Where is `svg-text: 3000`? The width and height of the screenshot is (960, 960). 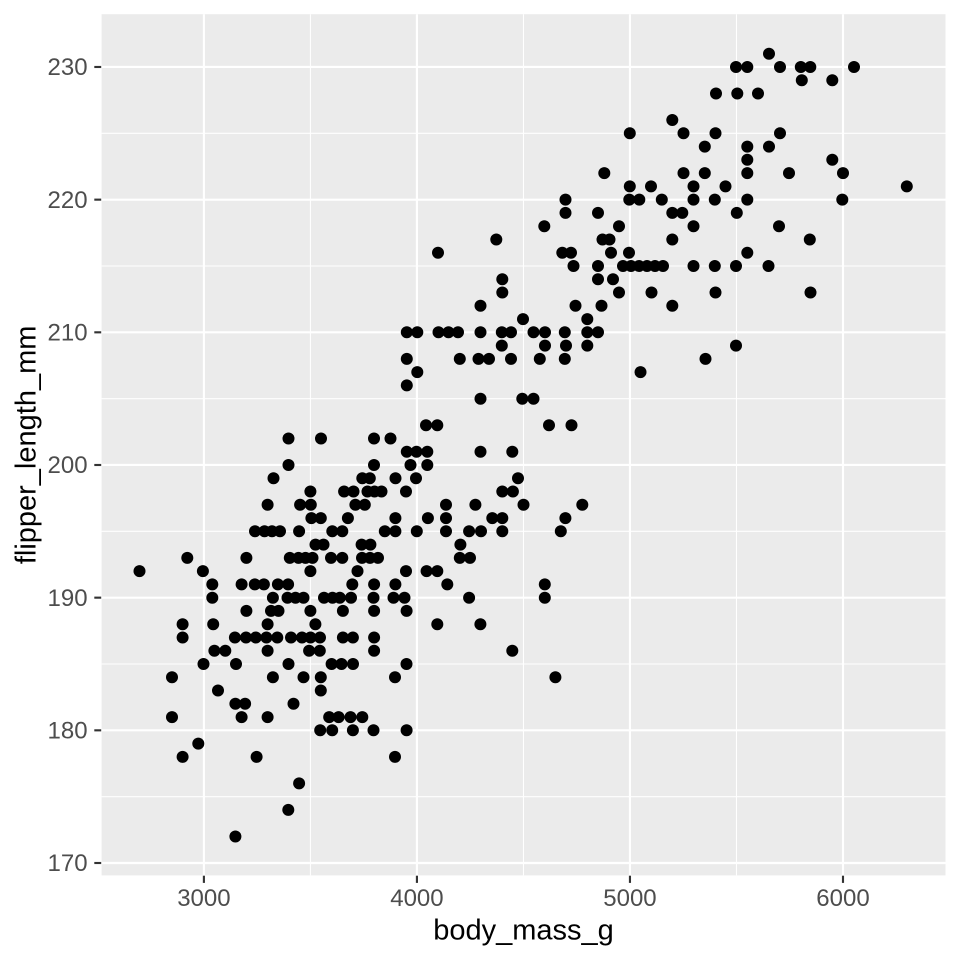
svg-text: 3000 is located at coordinates (203, 898).